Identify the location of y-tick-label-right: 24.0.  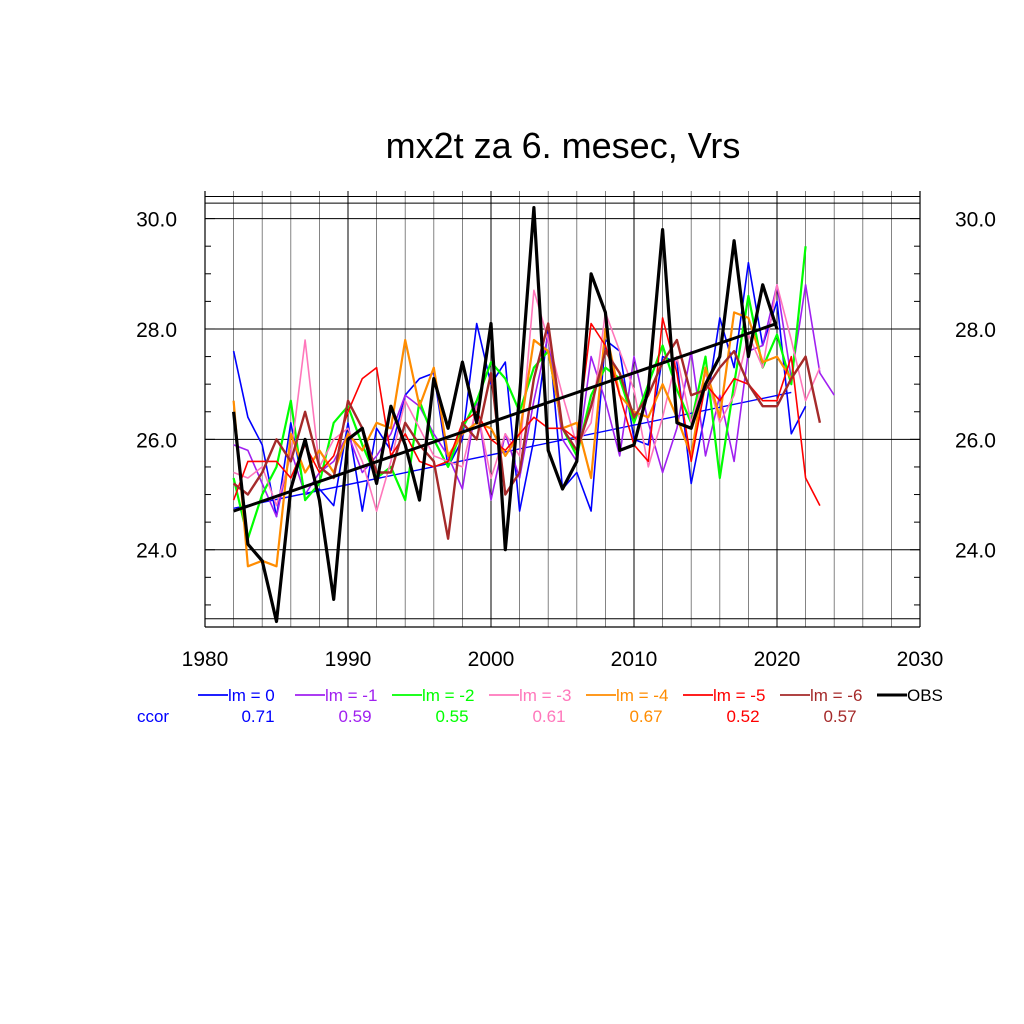
(975, 551).